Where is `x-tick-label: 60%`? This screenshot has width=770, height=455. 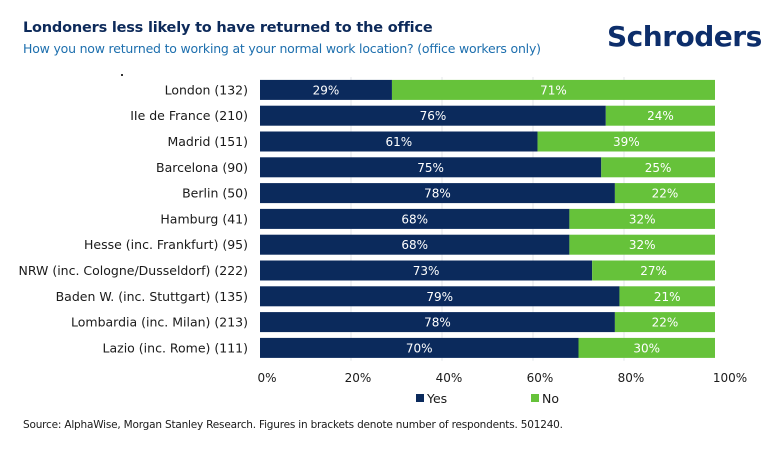
x-tick-label: 60% is located at coordinates (540, 378).